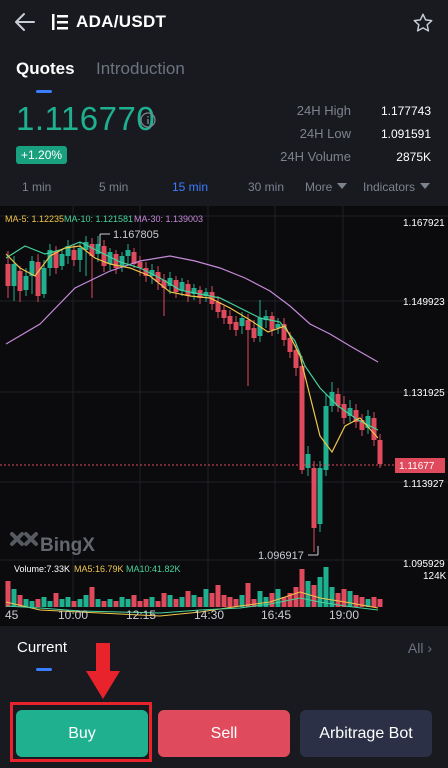 This screenshot has width=448, height=768. Describe the element at coordinates (99, 569) in the screenshot. I see `volume-ma5-legend: MA5:16.79K` at that location.